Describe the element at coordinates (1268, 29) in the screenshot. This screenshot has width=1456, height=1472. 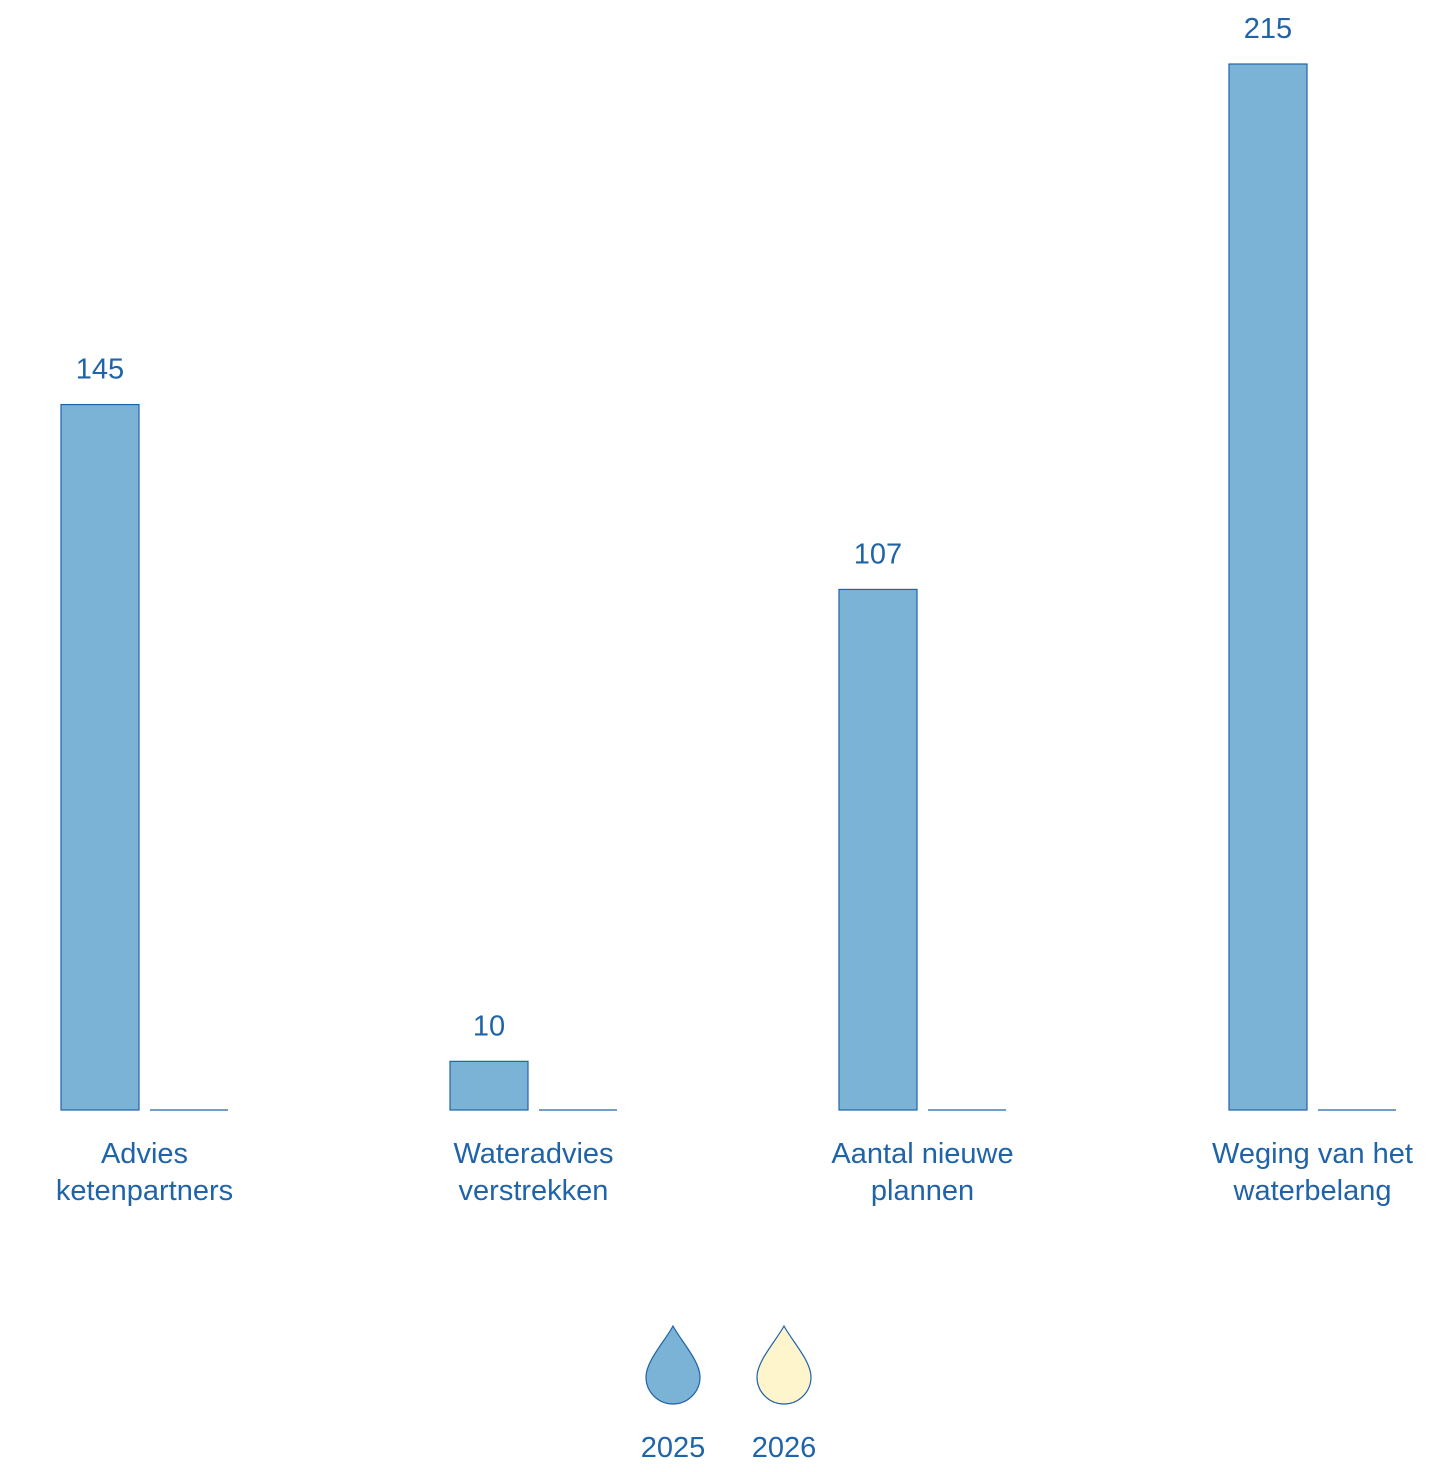
I see `data-label-4: 215` at that location.